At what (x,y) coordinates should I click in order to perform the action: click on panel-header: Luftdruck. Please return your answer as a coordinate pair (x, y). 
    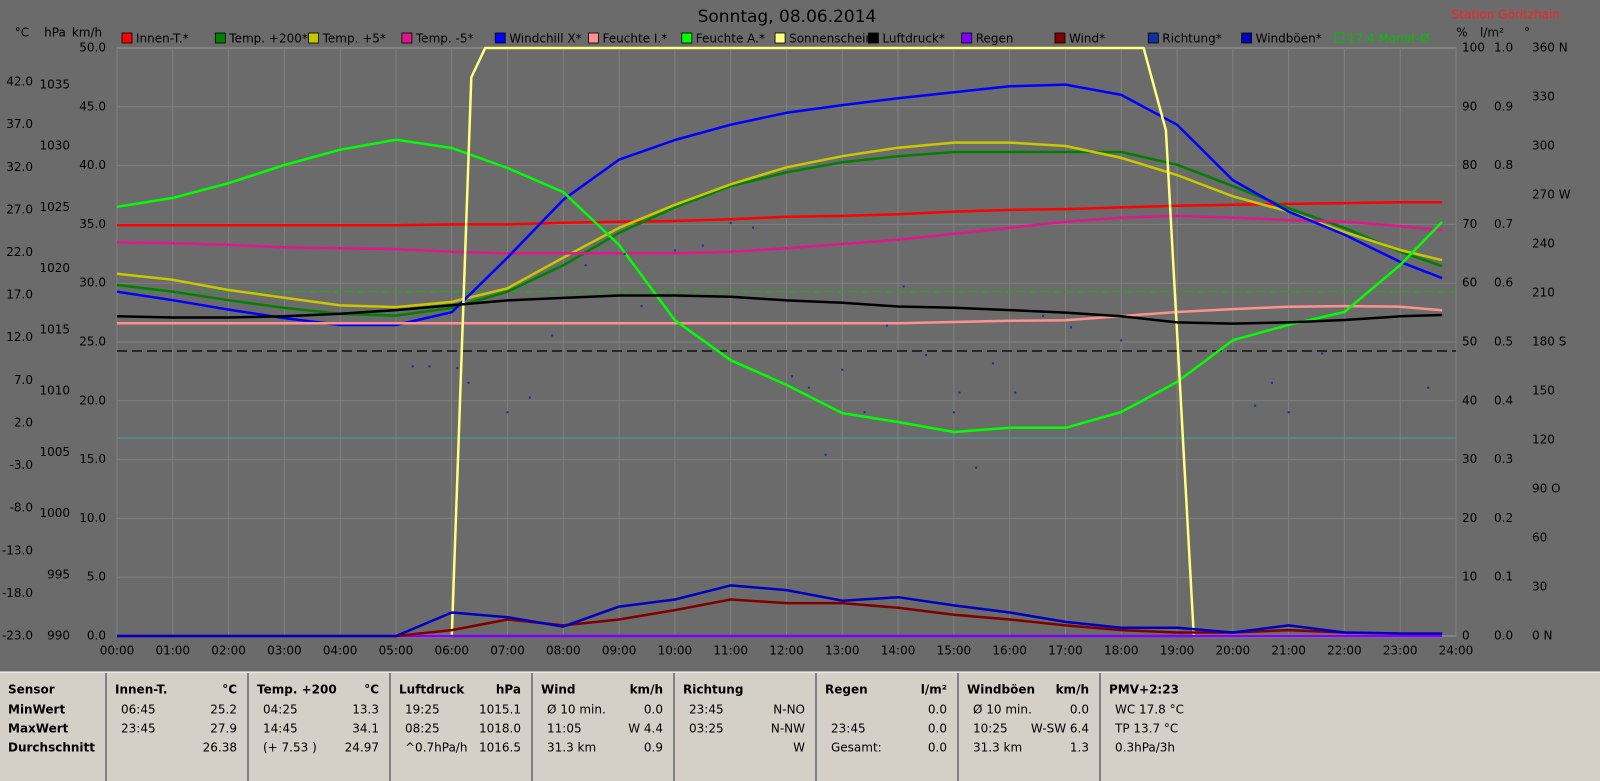
    Looking at the image, I should click on (432, 690).